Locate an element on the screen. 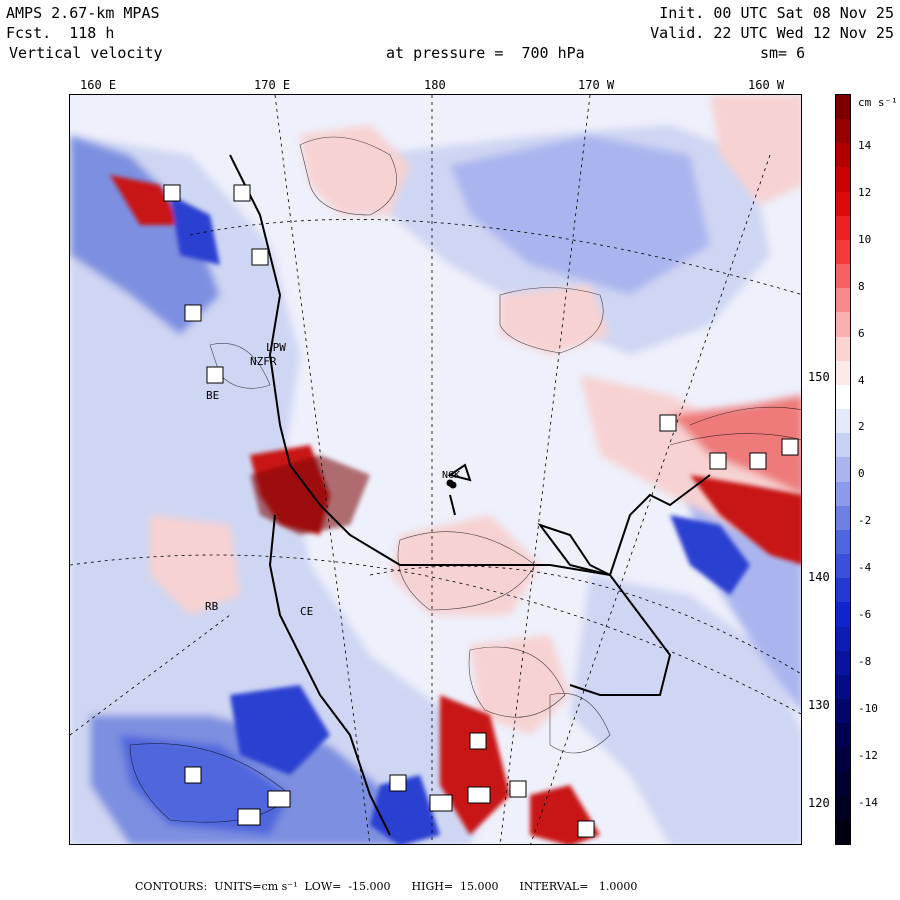 This screenshot has height=900, width=900. colorbar-tick-label: 8 is located at coordinates (861, 286).